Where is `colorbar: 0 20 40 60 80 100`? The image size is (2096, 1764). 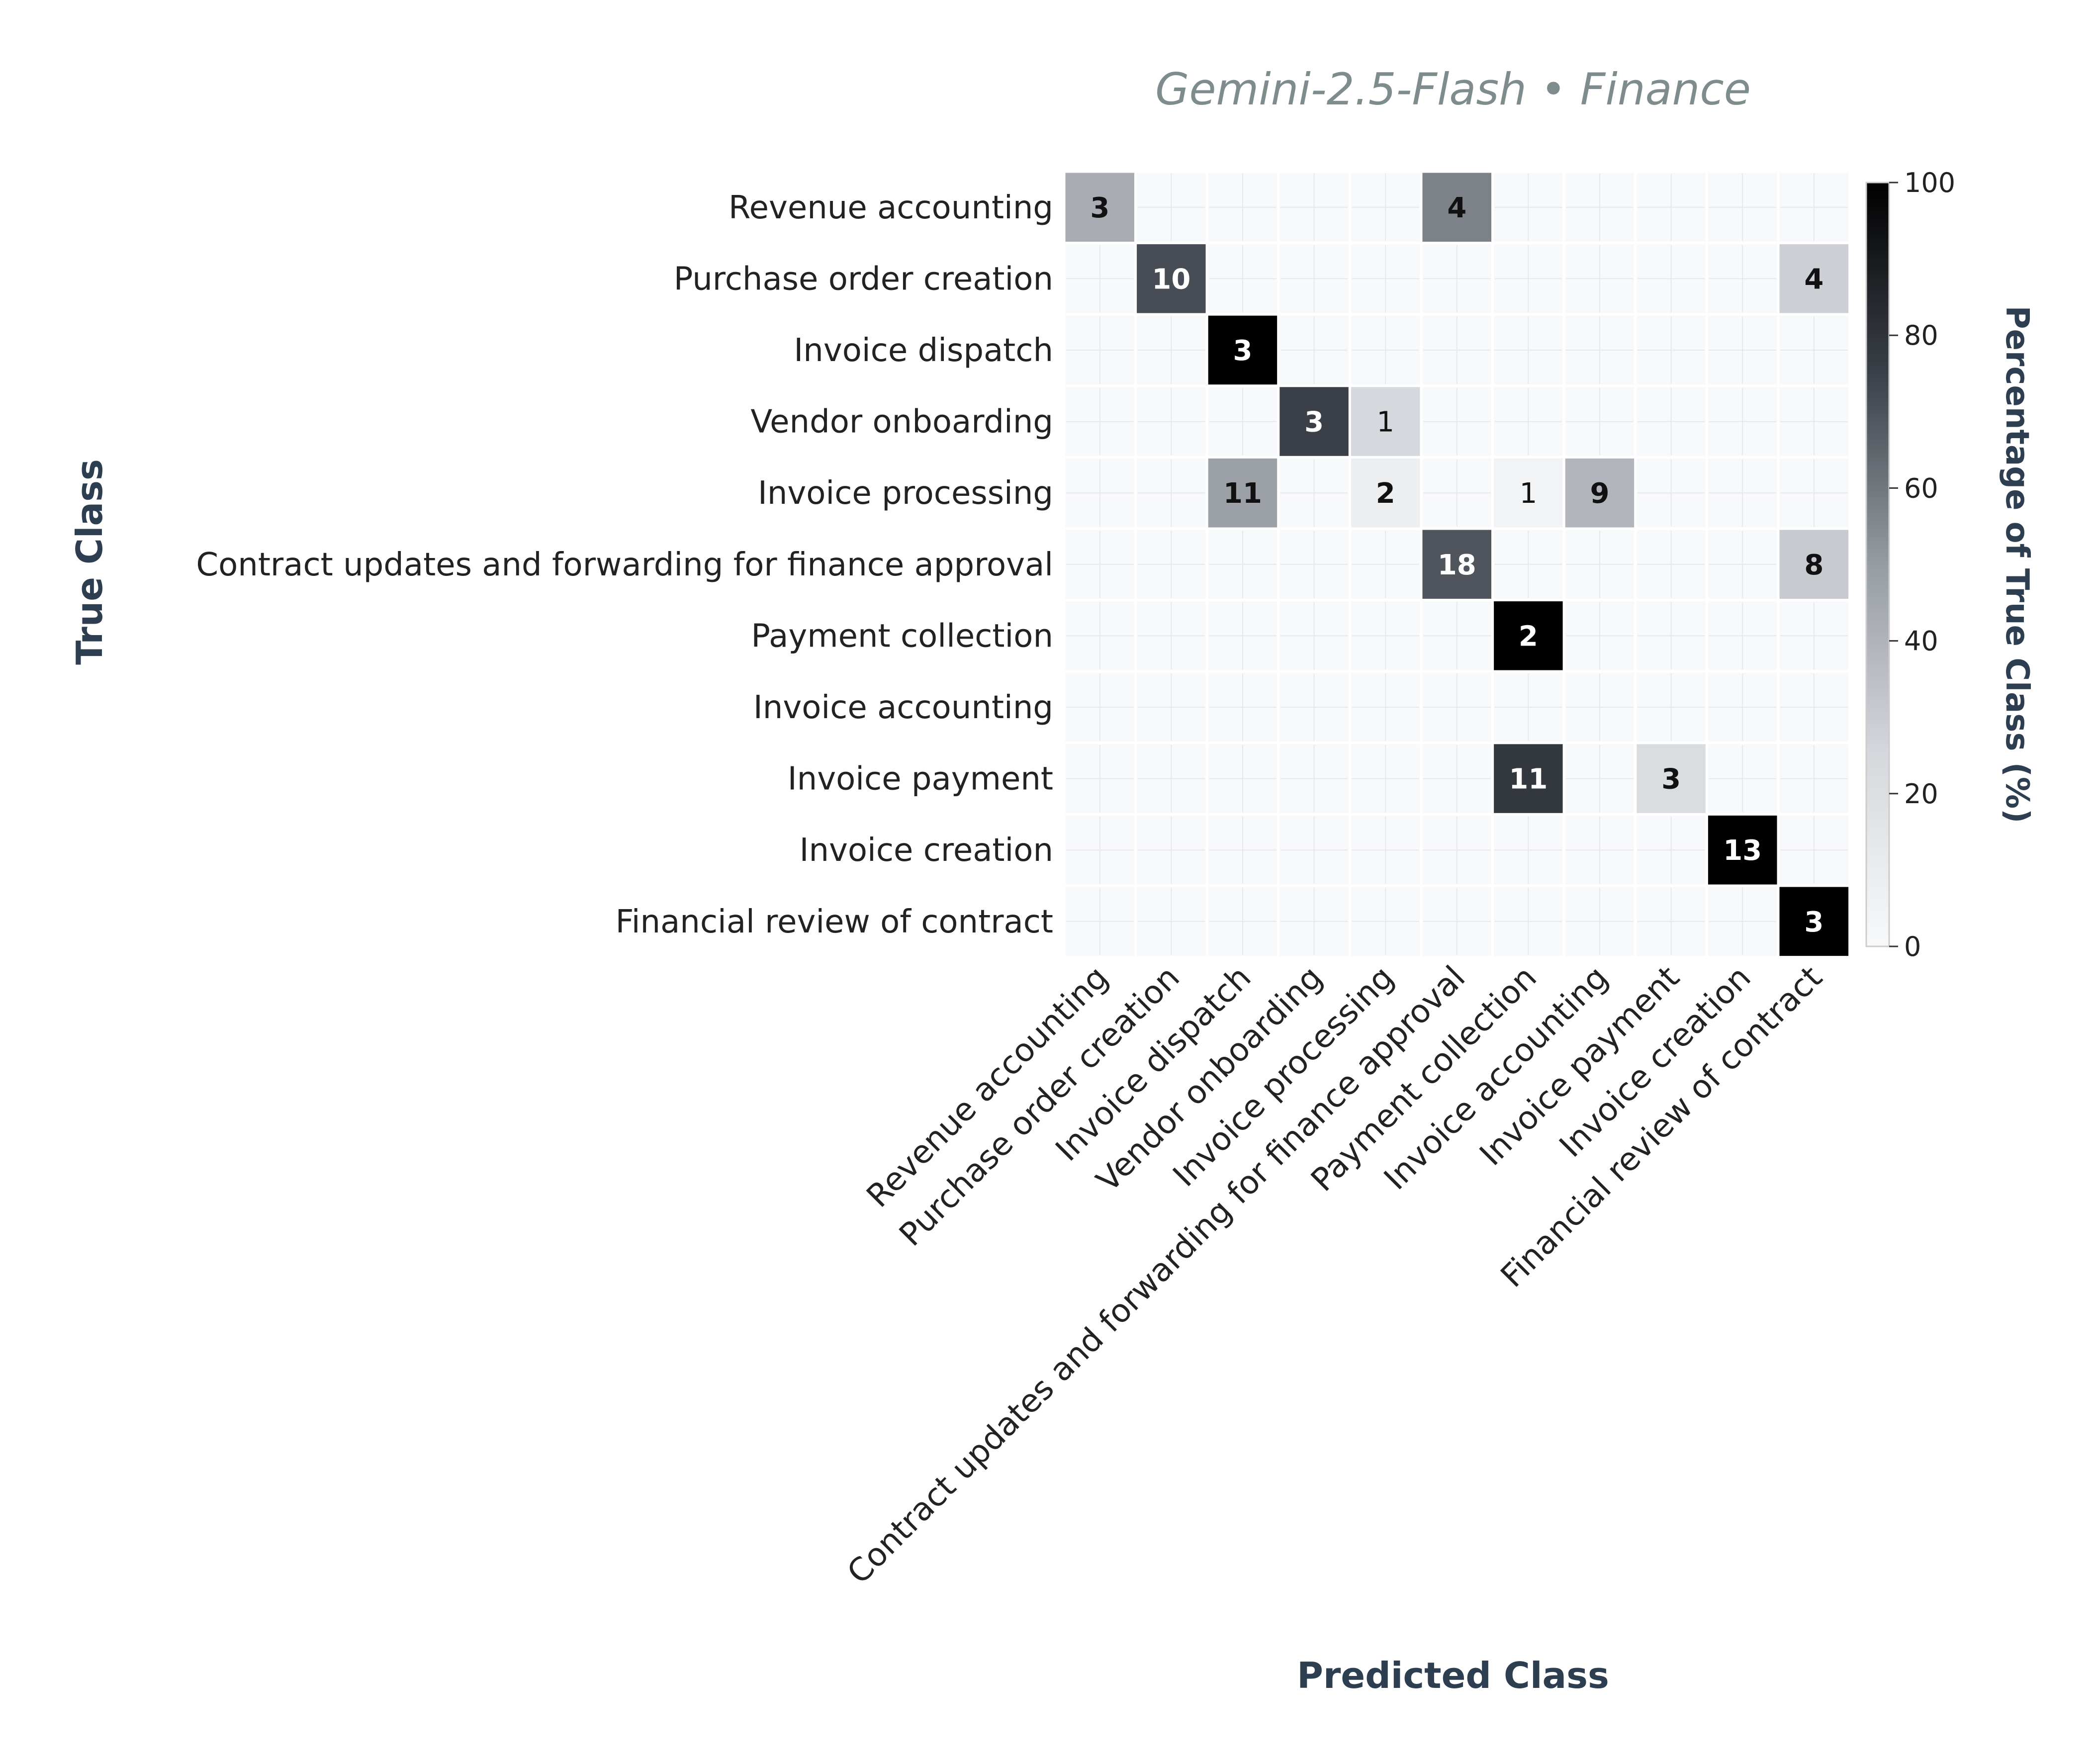 colorbar: 0 20 40 60 80 100 is located at coordinates (1910, 564).